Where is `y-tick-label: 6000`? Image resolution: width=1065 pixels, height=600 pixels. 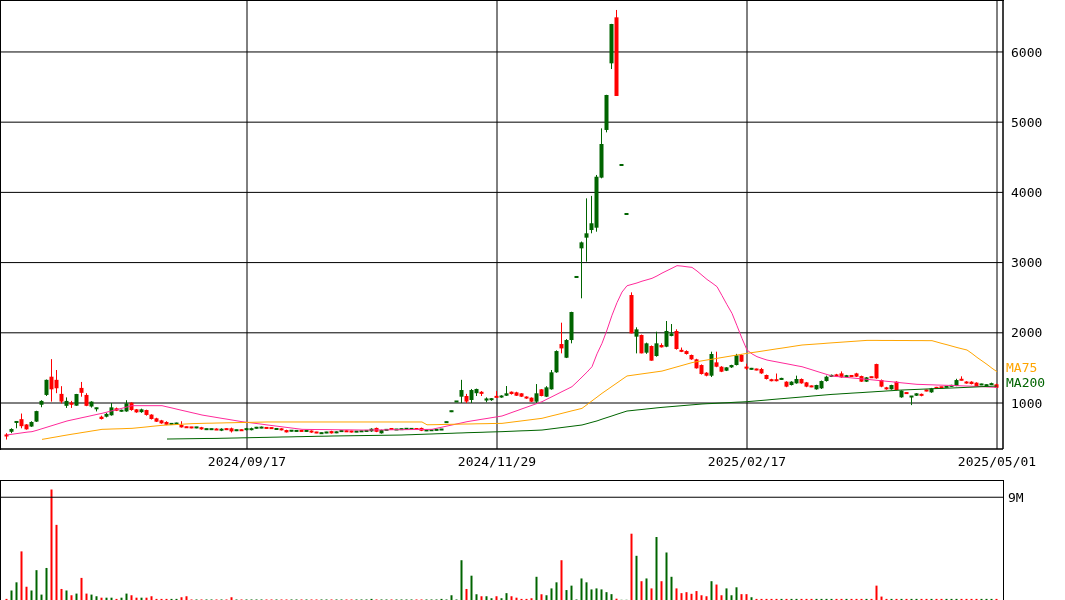 y-tick-label: 6000 is located at coordinates (1027, 52).